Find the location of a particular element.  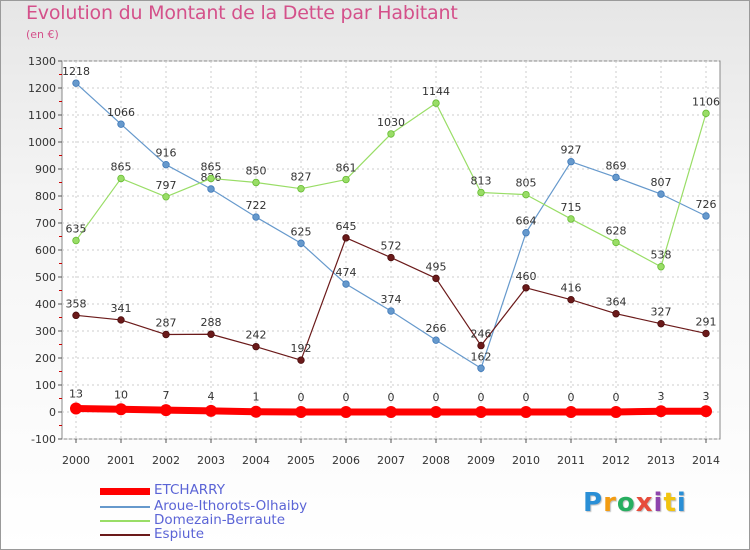

logo-letter: t is located at coordinates (670, 503).